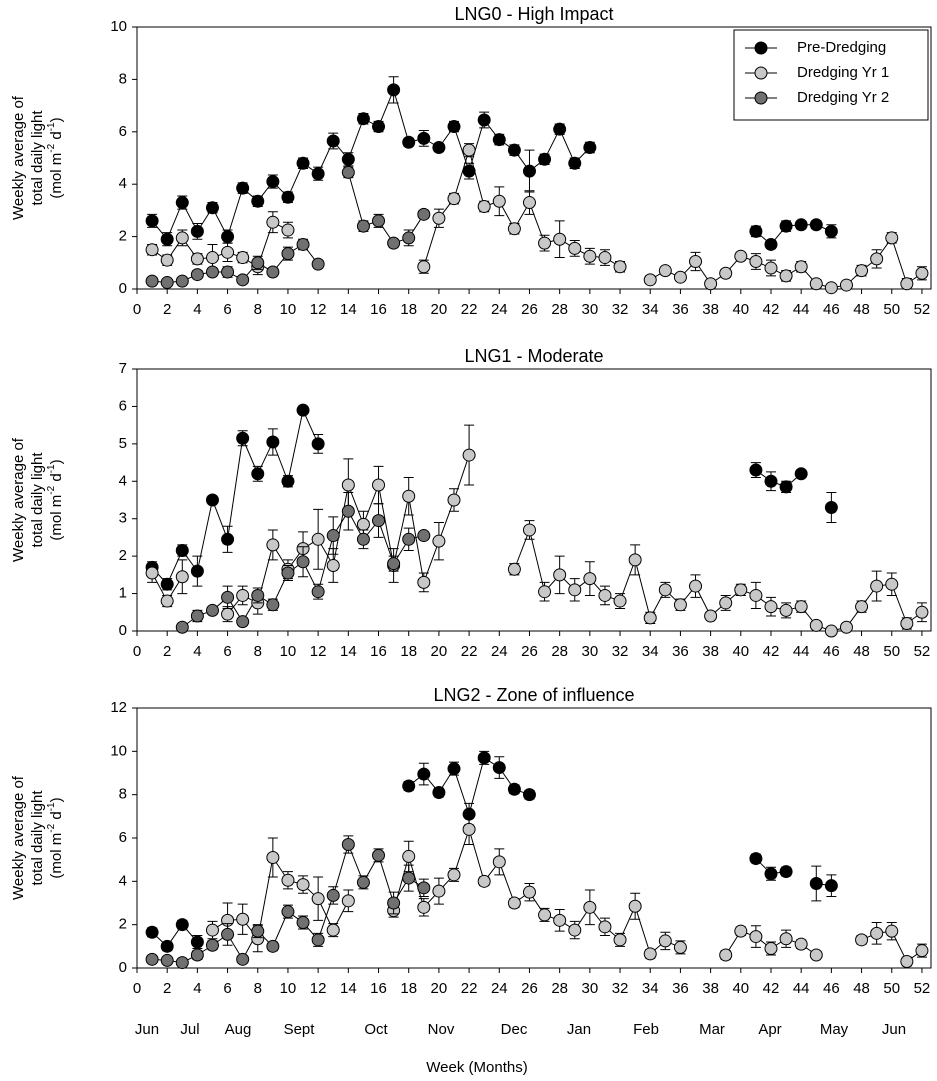 This screenshot has height=1081, width=937. Describe the element at coordinates (841, 47) in the screenshot. I see `legend-label: Pre-Dredging` at that location.